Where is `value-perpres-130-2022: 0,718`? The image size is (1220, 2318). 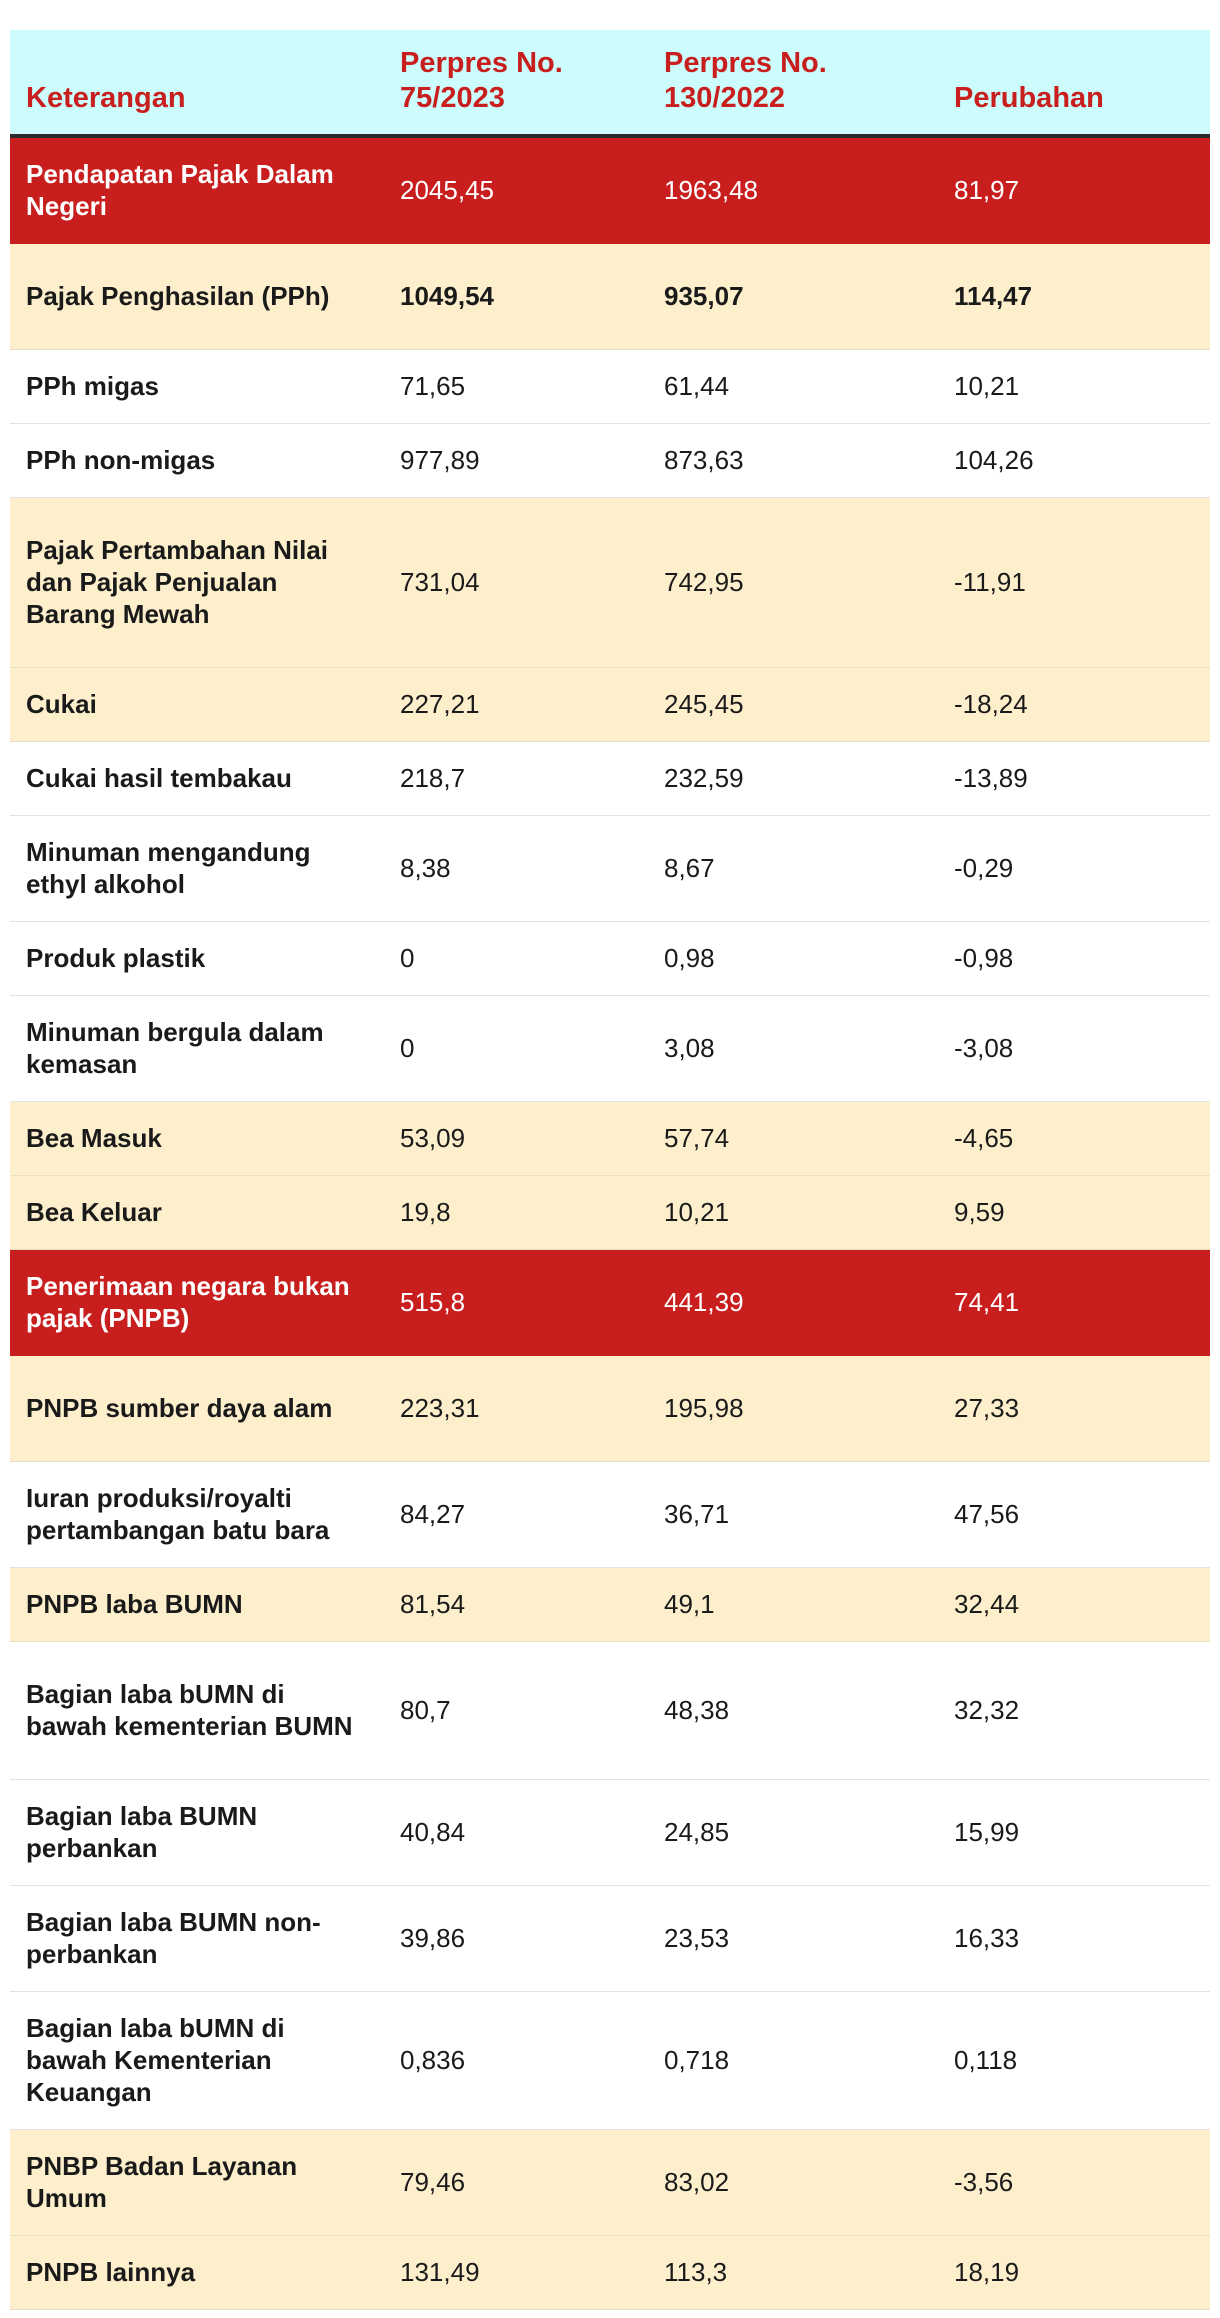
value-perpres-130-2022: 0,718 is located at coordinates (793, 2060).